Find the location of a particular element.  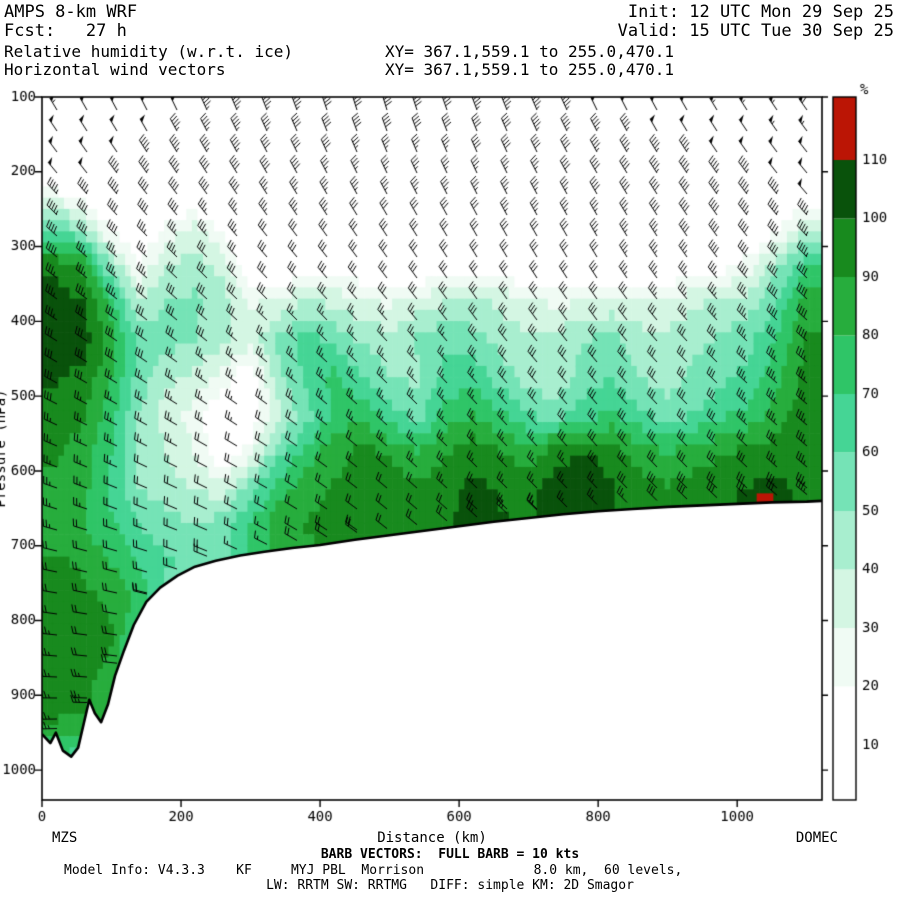

valid-time: Valid: 15 UTC Tue 30 Sep 25 is located at coordinates (755, 31).